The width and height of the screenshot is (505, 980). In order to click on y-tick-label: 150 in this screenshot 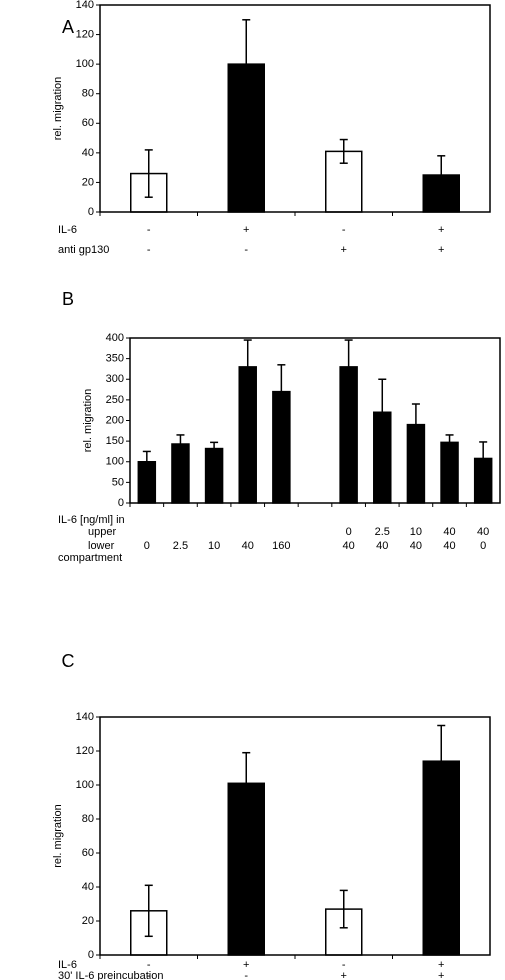, I will do `click(115, 441)`.